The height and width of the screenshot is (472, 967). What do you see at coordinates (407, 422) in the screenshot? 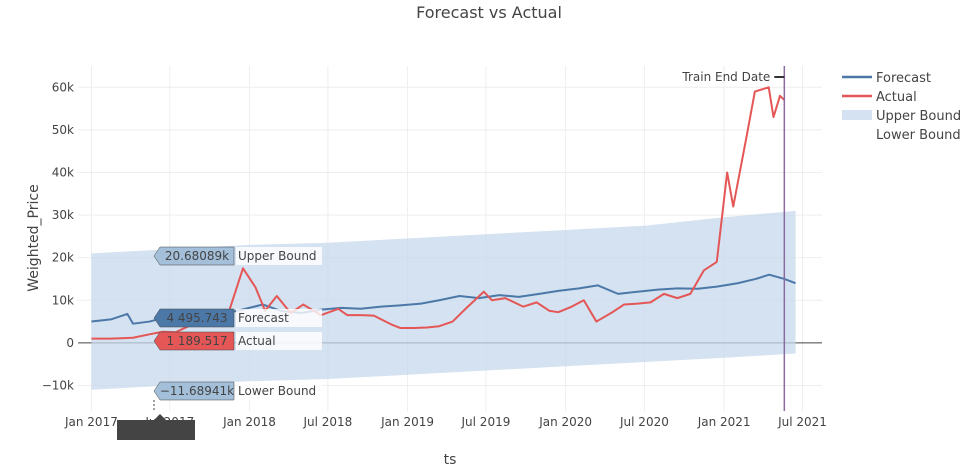
I see `x-tick-label: Jan 2019` at bounding box center [407, 422].